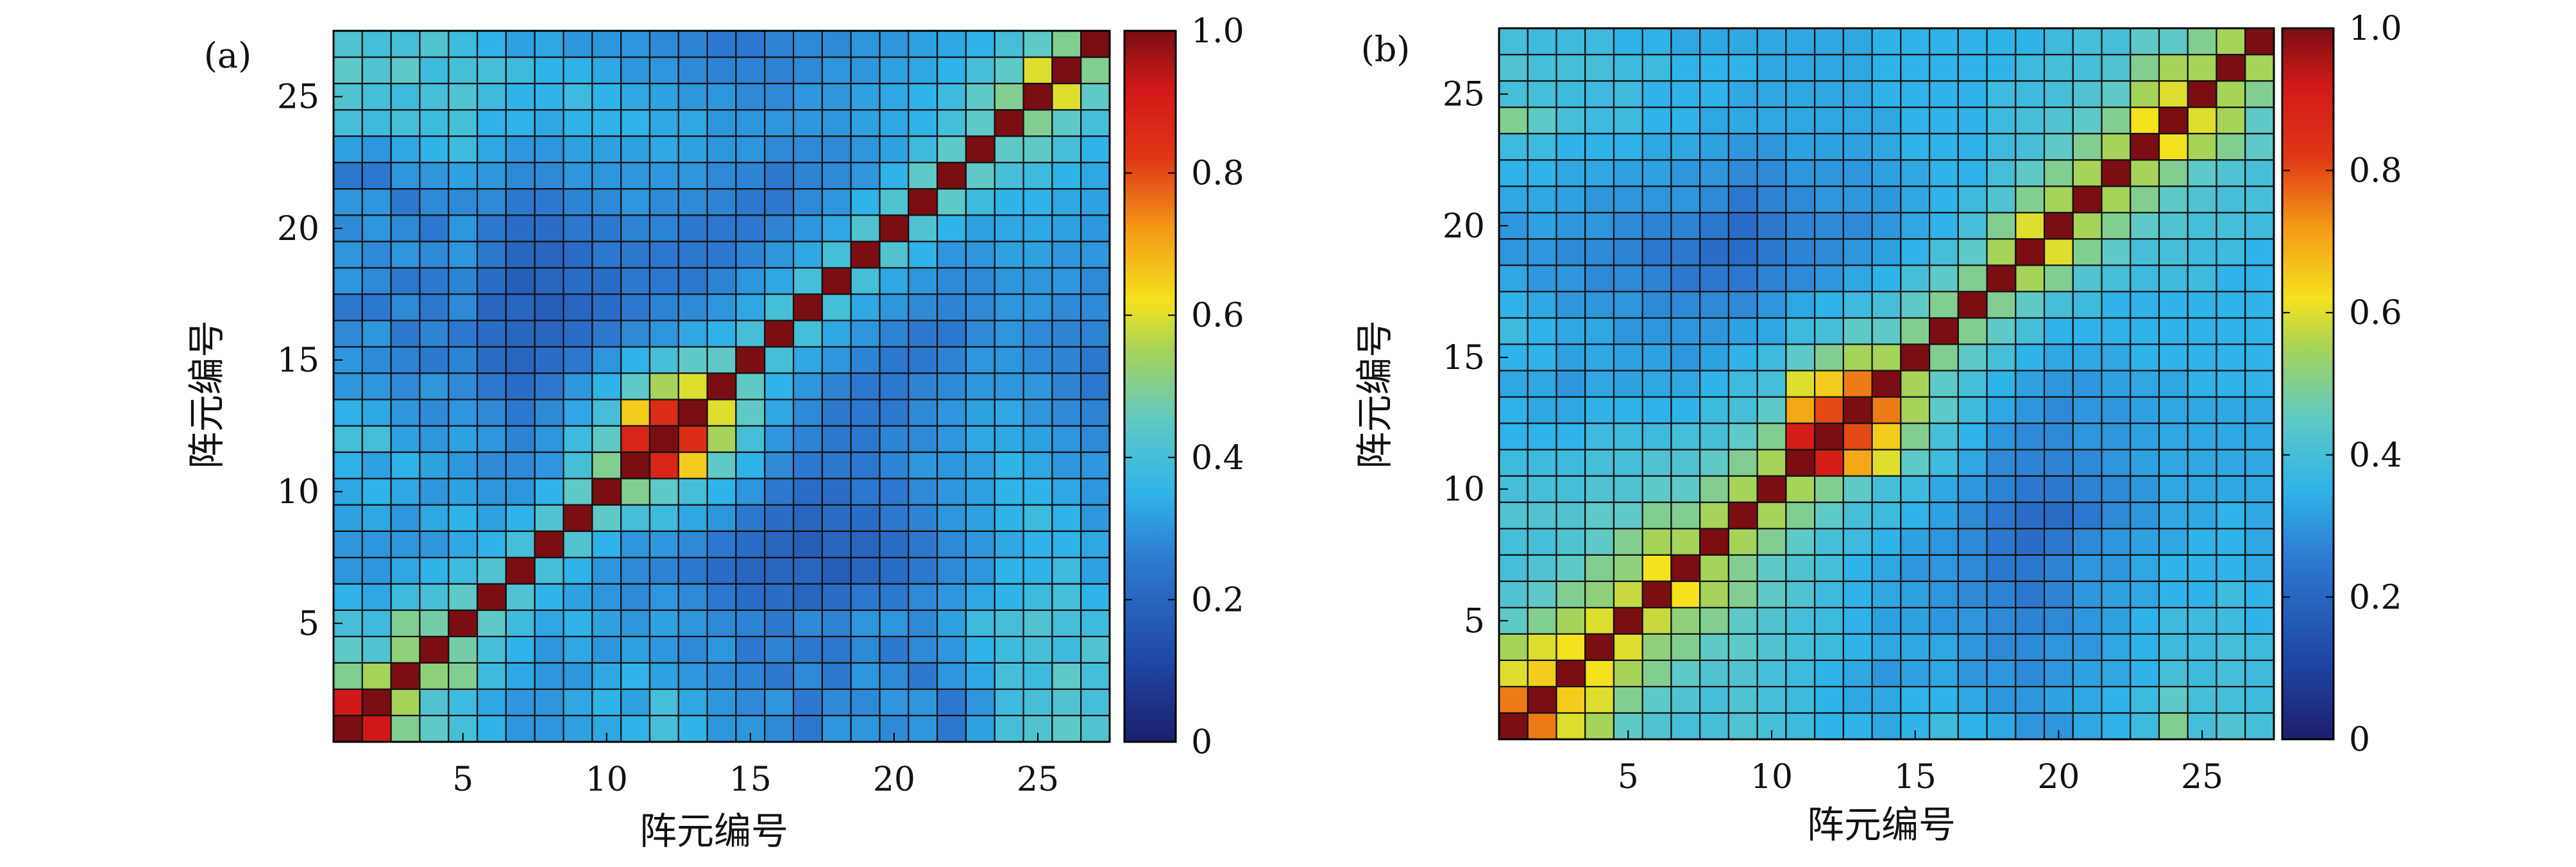 This screenshot has height=867, width=2576. I want to click on x-tick-label-a: 15, so click(750, 779).